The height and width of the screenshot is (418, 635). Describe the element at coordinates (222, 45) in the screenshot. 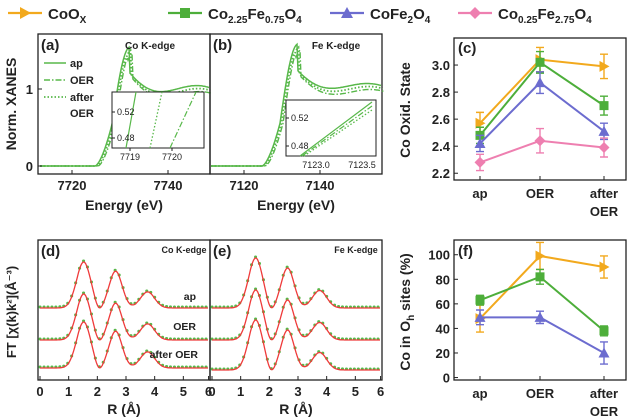

I see `panel-b-tag: (b)` at that location.